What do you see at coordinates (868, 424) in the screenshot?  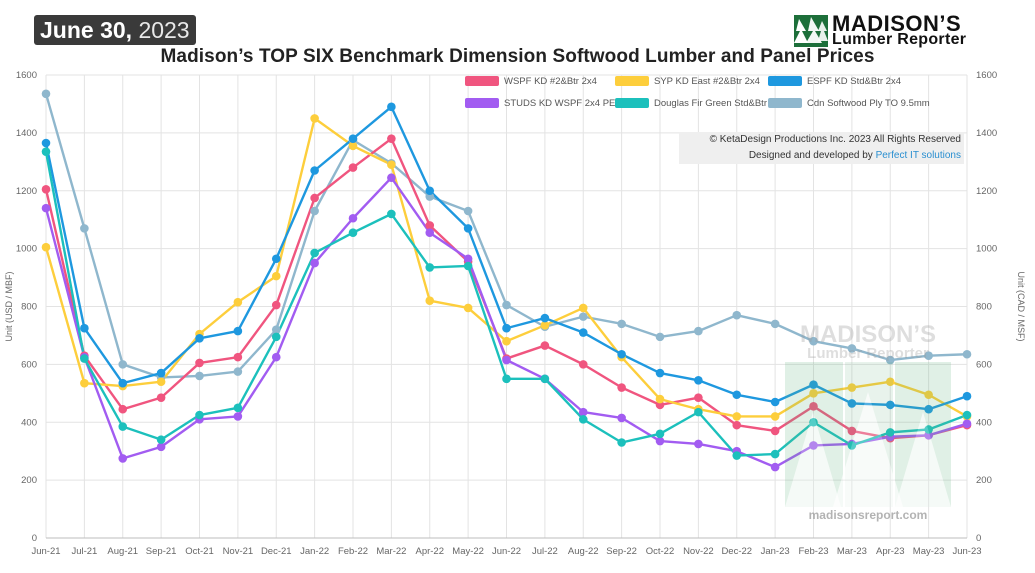 I see `watermark: MADISON’S Lumber Reporter` at bounding box center [868, 424].